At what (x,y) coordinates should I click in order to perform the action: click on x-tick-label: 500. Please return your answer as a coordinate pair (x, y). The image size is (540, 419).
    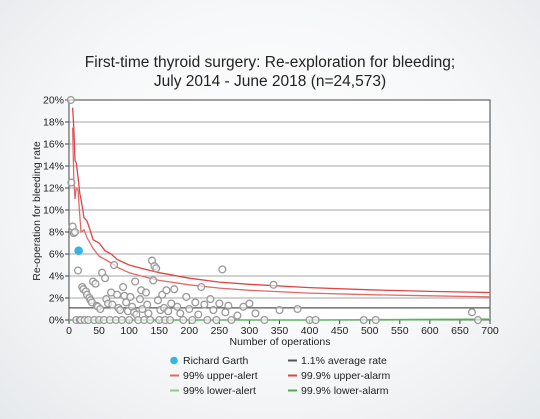
    Looking at the image, I should click on (370, 331).